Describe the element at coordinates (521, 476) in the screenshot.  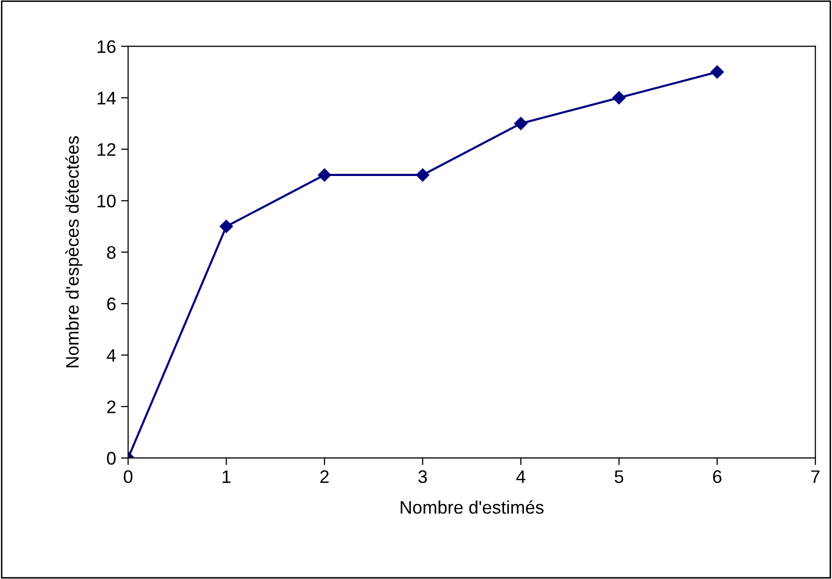
I see `x-tick-label: 4` at that location.